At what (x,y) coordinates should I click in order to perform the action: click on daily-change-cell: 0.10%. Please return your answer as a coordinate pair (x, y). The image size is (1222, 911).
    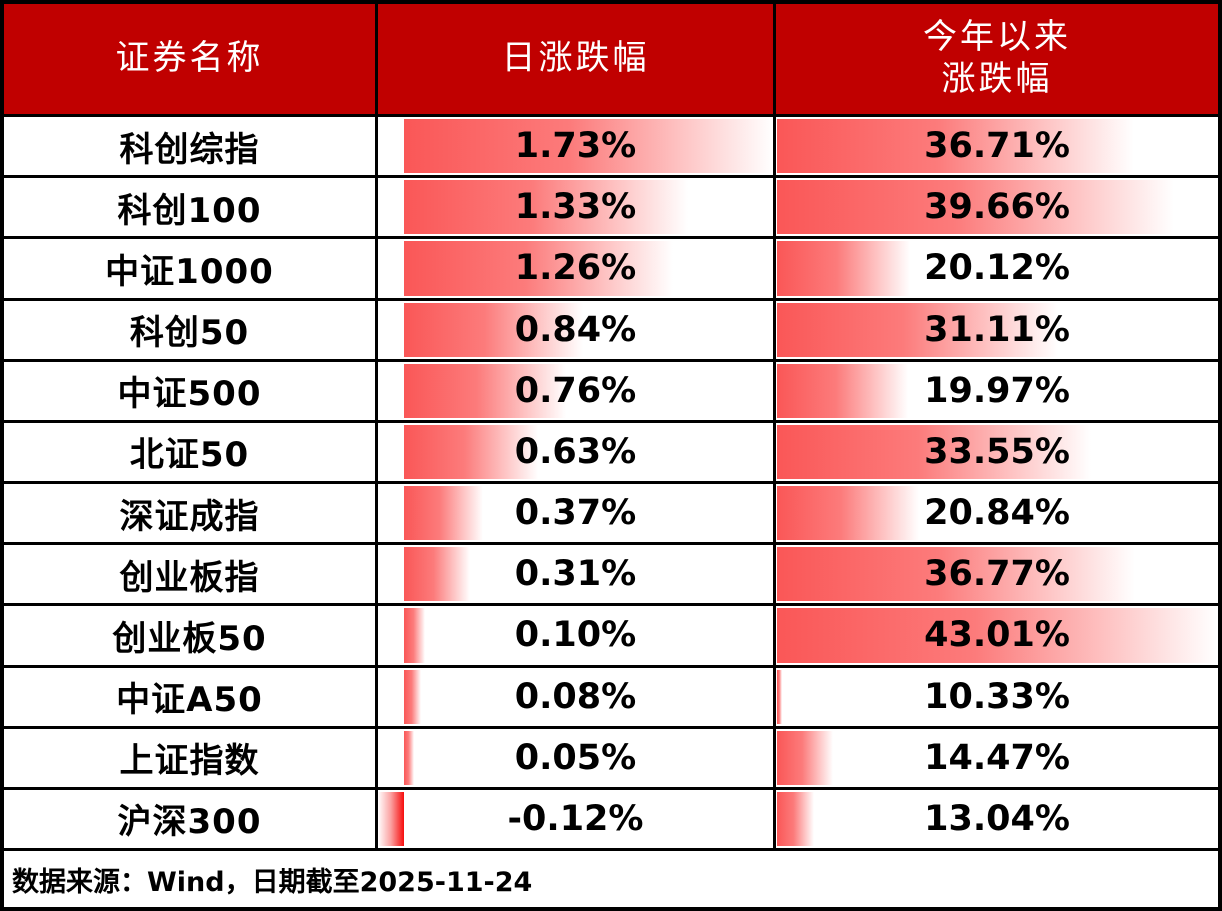
    Looking at the image, I should click on (575, 635).